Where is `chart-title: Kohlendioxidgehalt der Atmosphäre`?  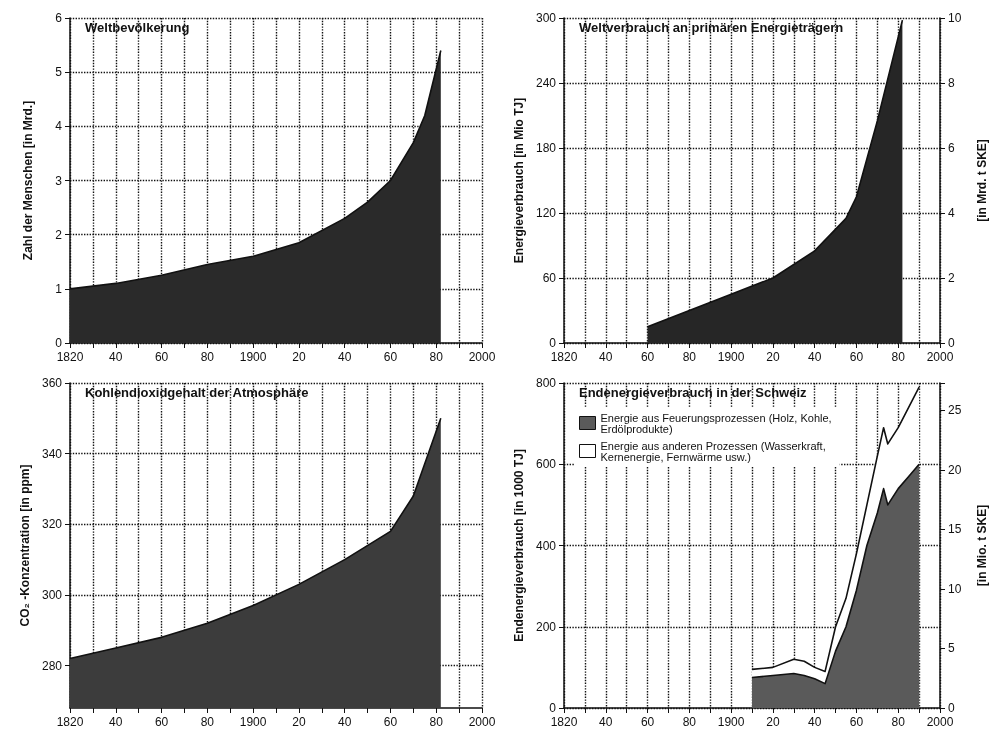
chart-title: Kohlendioxidgehalt der Atmosphäre is located at coordinates (197, 392).